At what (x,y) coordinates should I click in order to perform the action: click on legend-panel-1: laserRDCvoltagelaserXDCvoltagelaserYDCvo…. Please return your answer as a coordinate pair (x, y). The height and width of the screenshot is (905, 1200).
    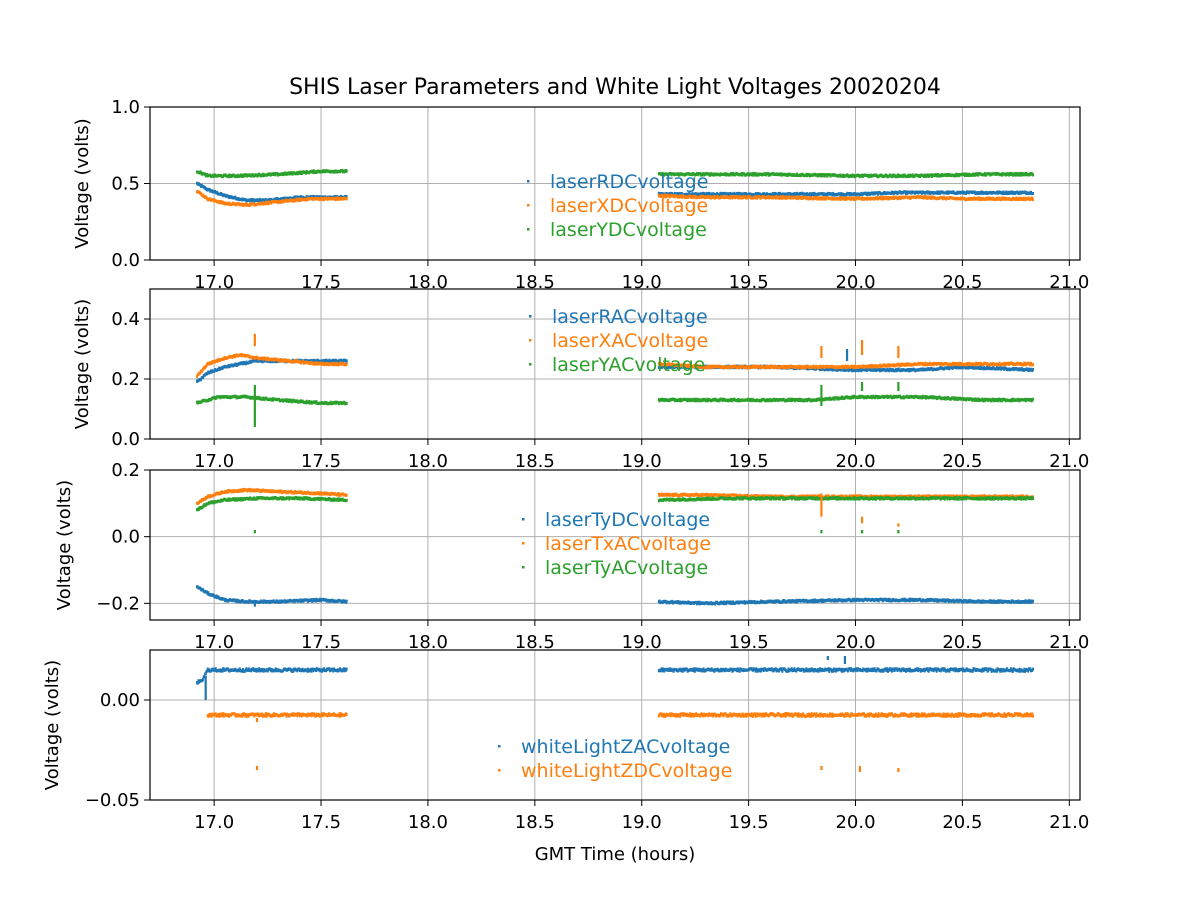
    Looking at the image, I should click on (617, 206).